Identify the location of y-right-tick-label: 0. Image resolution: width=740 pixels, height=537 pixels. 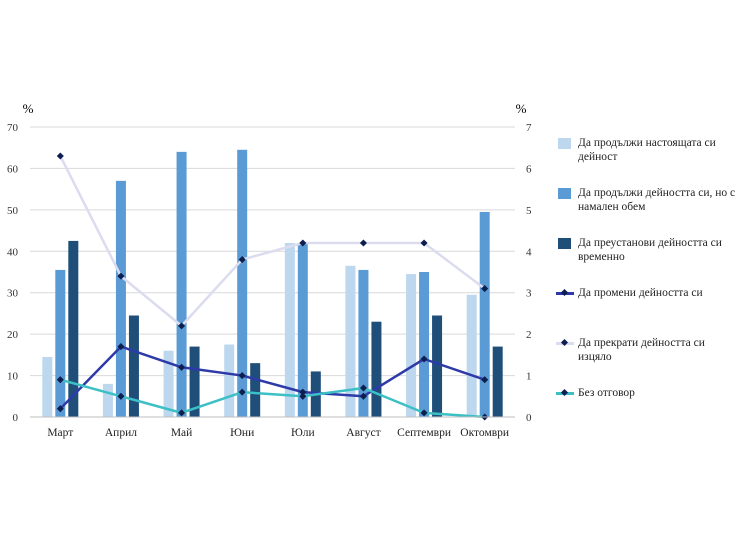
(529, 418).